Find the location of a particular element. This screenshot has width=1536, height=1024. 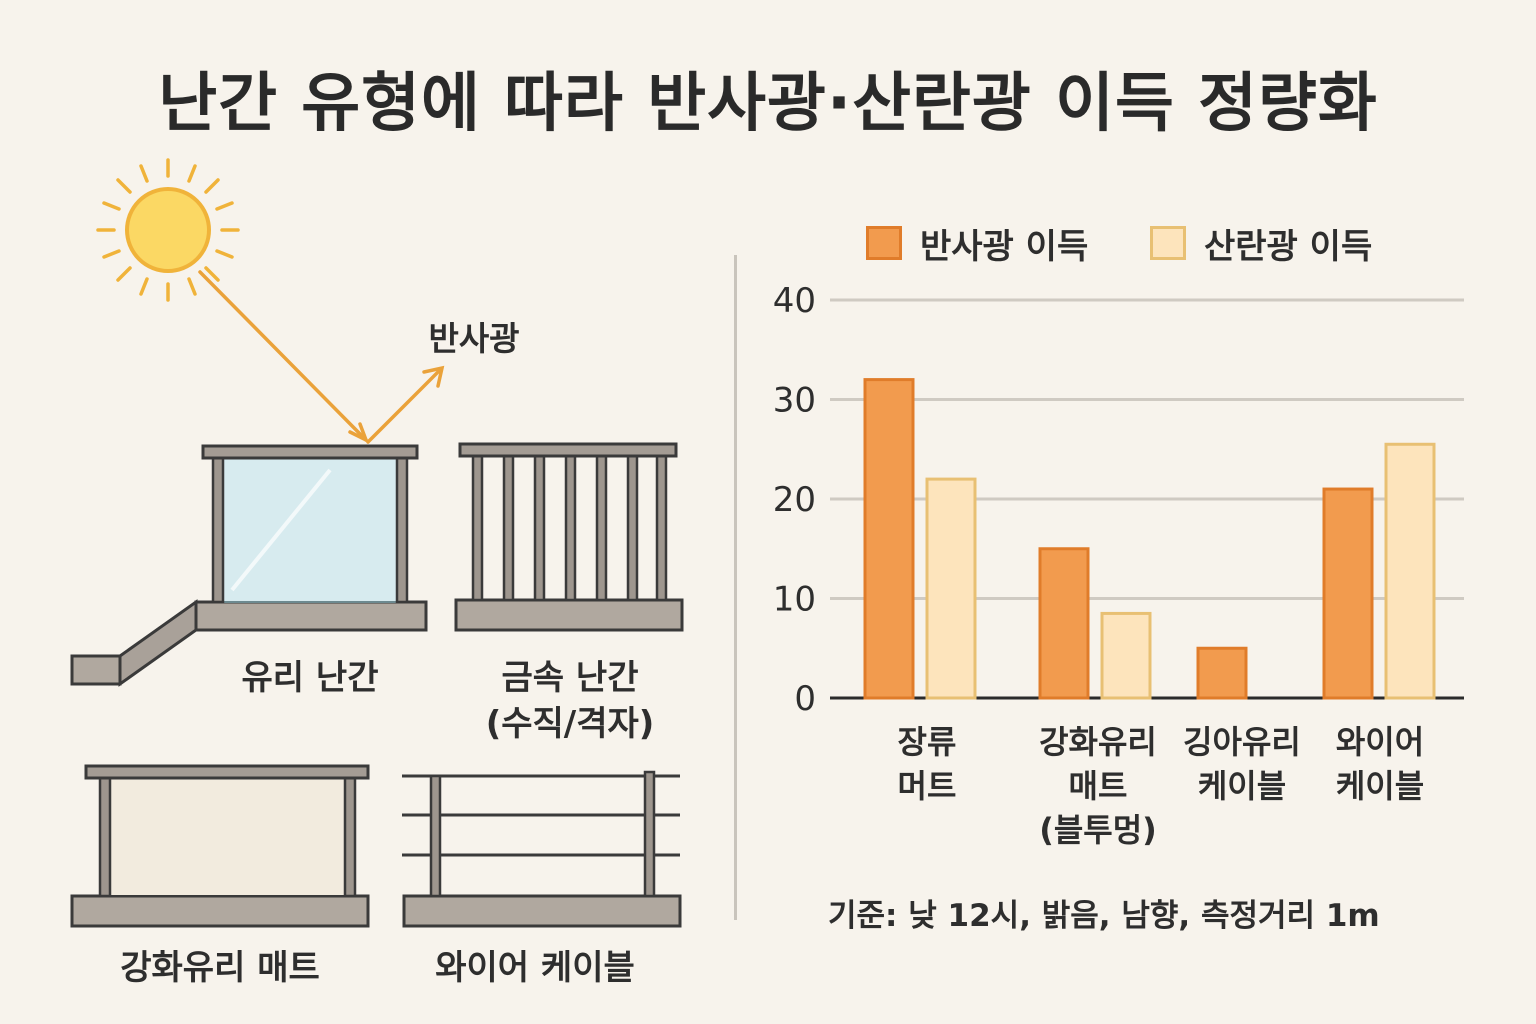

x-category-label: 와이어 케이블 is located at coordinates (1380, 764).